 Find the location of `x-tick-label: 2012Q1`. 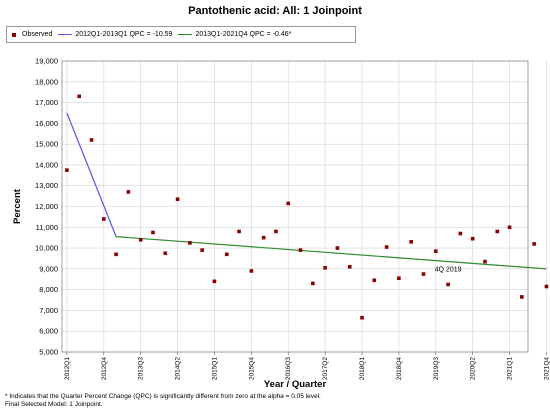

x-tick-label: 2012Q1 is located at coordinates (67, 369).